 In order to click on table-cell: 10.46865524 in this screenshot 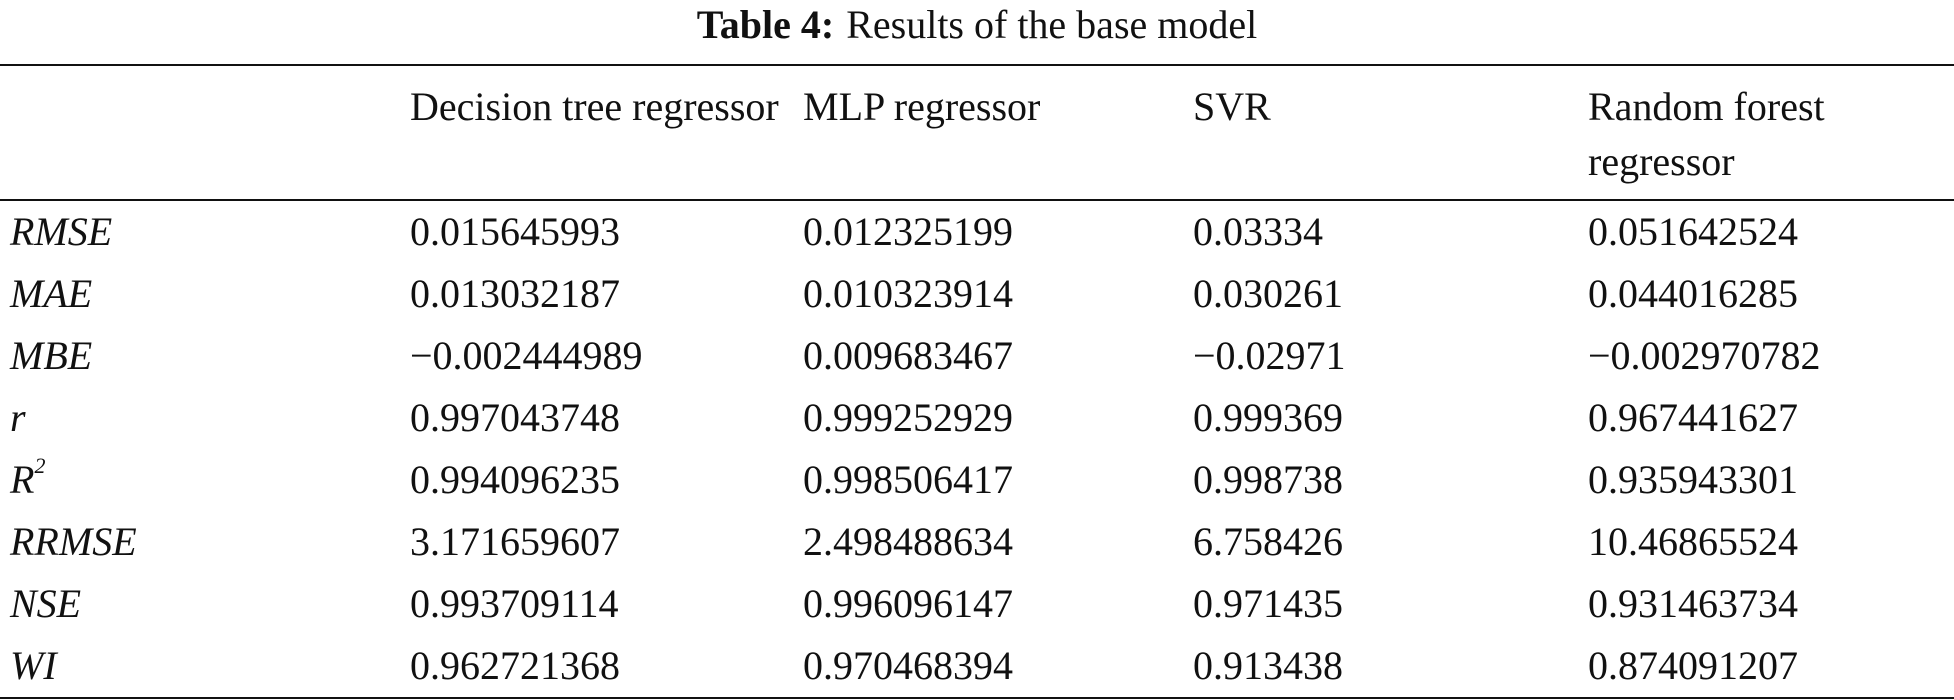, I will do `click(1693, 541)`.